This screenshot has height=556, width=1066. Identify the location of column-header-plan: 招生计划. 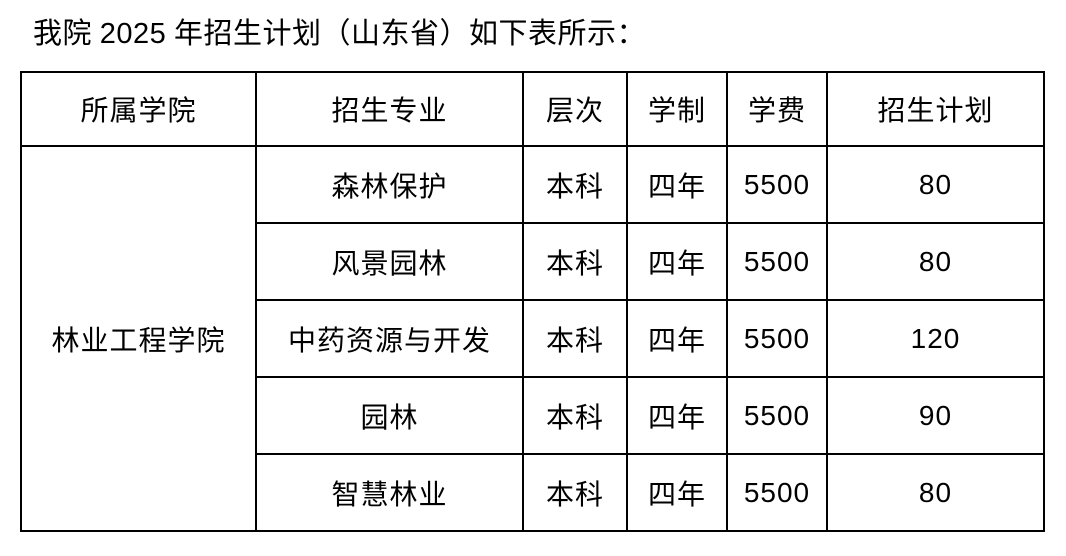
(935, 109).